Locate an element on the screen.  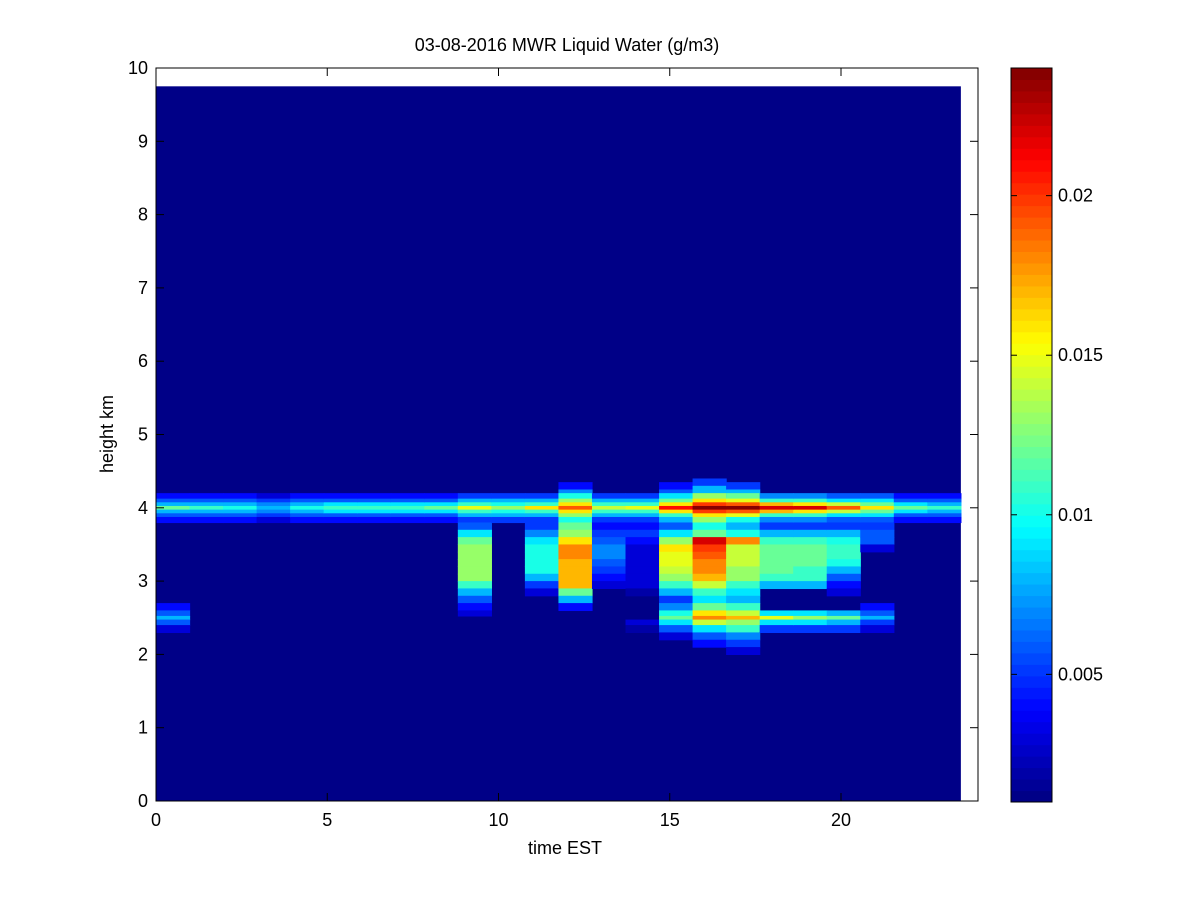
colorbar-tick-label: 0.01 is located at coordinates (1075, 515).